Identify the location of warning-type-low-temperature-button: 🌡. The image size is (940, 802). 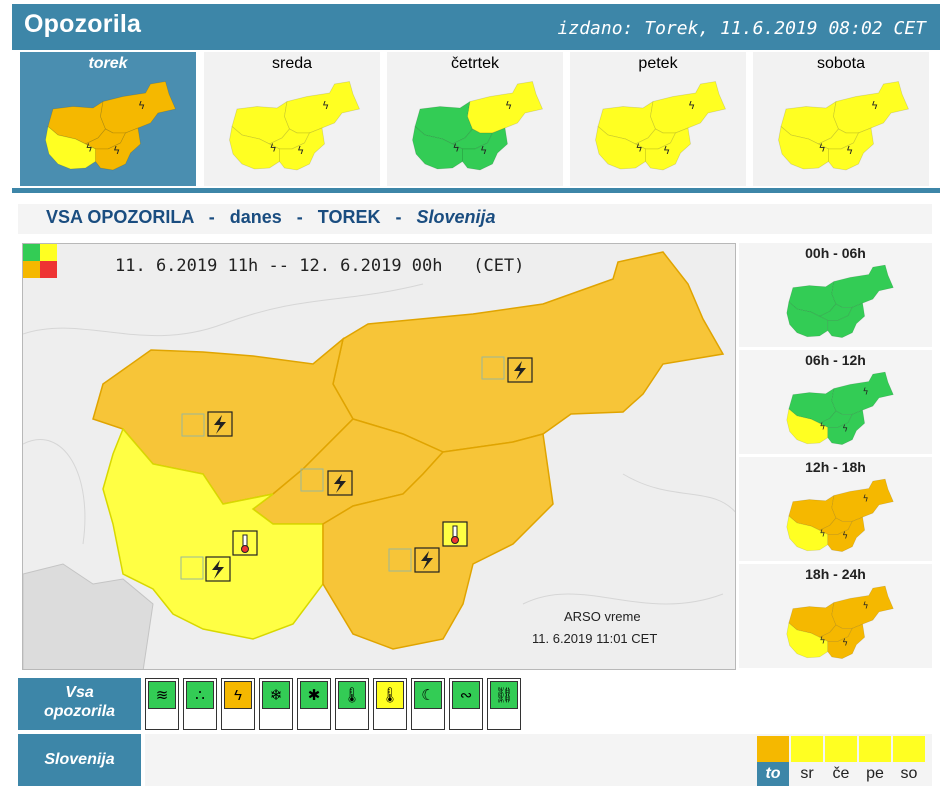
(352, 704).